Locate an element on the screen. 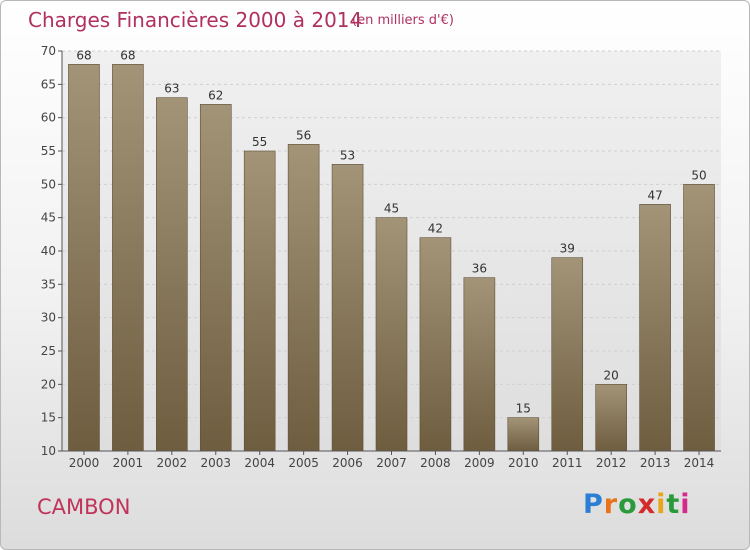 The width and height of the screenshot is (750, 550). x-tick-label: 2010 is located at coordinates (523, 463).